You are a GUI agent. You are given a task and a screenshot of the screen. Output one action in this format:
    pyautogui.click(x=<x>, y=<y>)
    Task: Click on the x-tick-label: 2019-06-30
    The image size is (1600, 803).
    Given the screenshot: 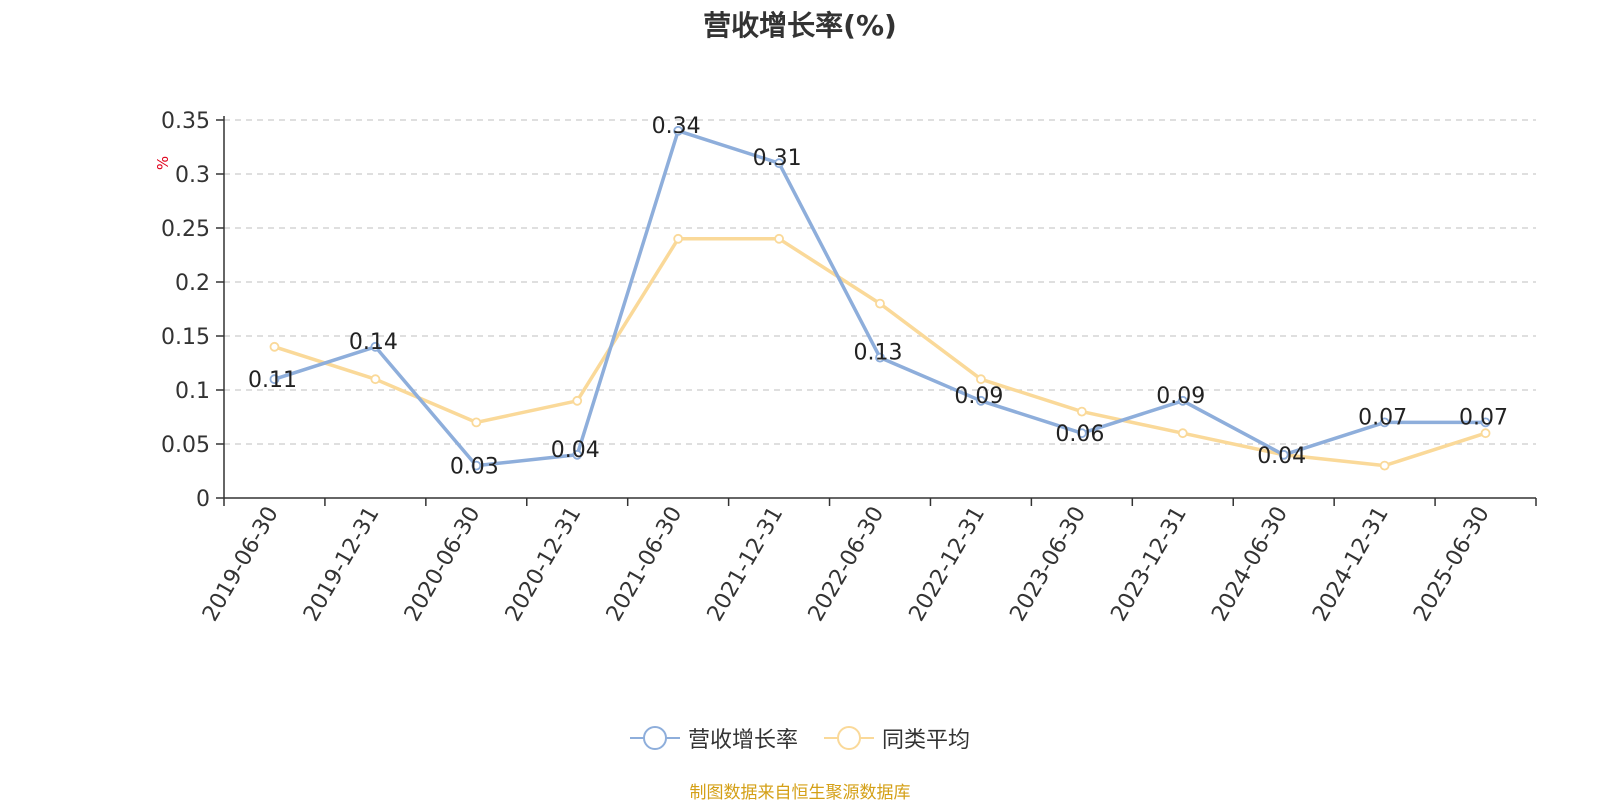 What is the action you would take?
    pyautogui.click(x=241, y=564)
    